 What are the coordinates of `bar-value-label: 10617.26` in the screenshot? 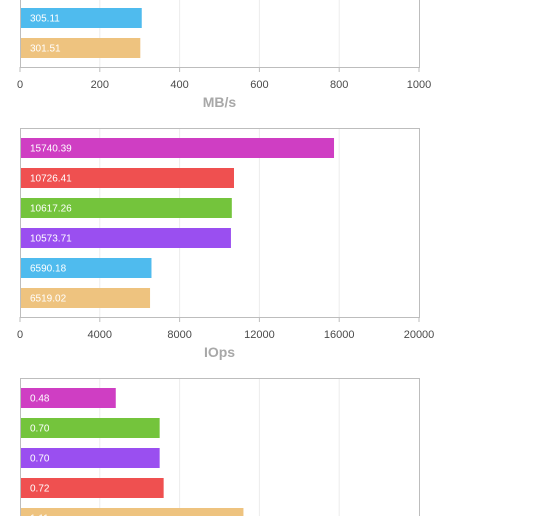 It's located at (51, 209).